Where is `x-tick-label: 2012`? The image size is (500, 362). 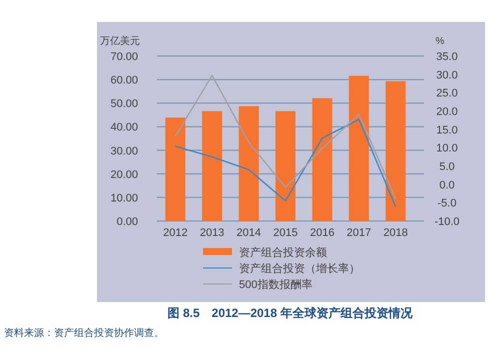 x-tick-label: 2012 is located at coordinates (175, 233).